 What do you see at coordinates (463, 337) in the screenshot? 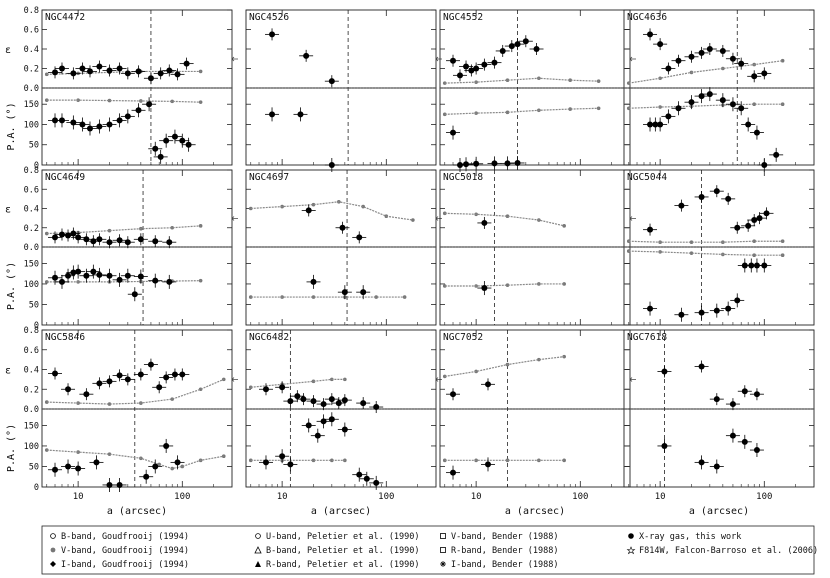
I see `galaxy-label: NGC7052` at bounding box center [463, 337].